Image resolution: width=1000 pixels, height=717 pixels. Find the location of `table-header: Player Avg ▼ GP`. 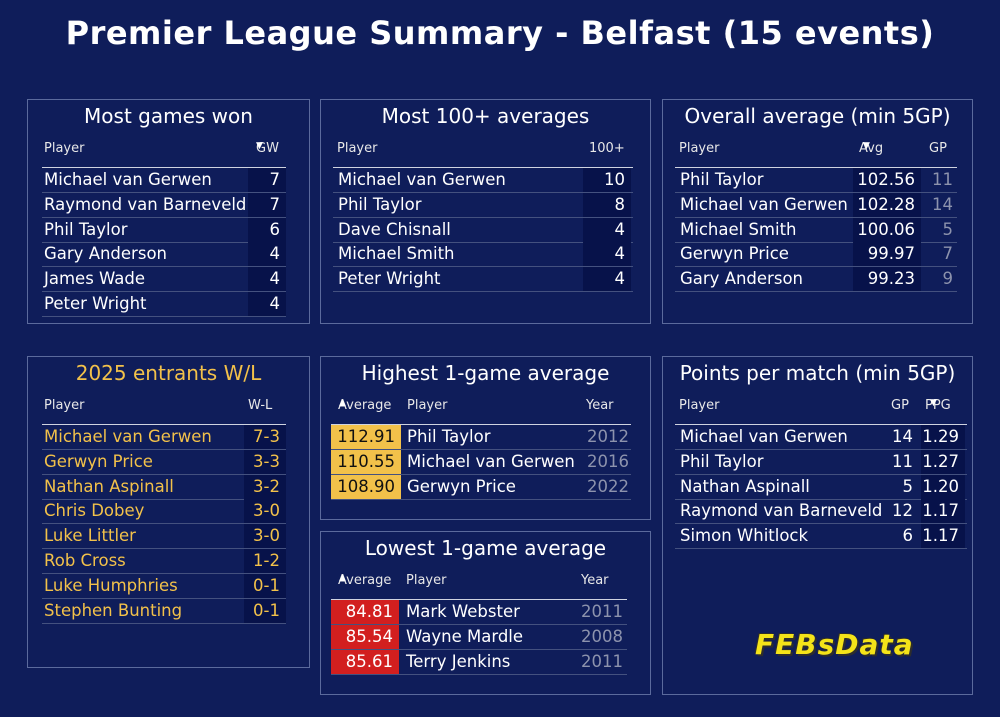

table-header: Player Avg ▼ GP is located at coordinates (816, 153).